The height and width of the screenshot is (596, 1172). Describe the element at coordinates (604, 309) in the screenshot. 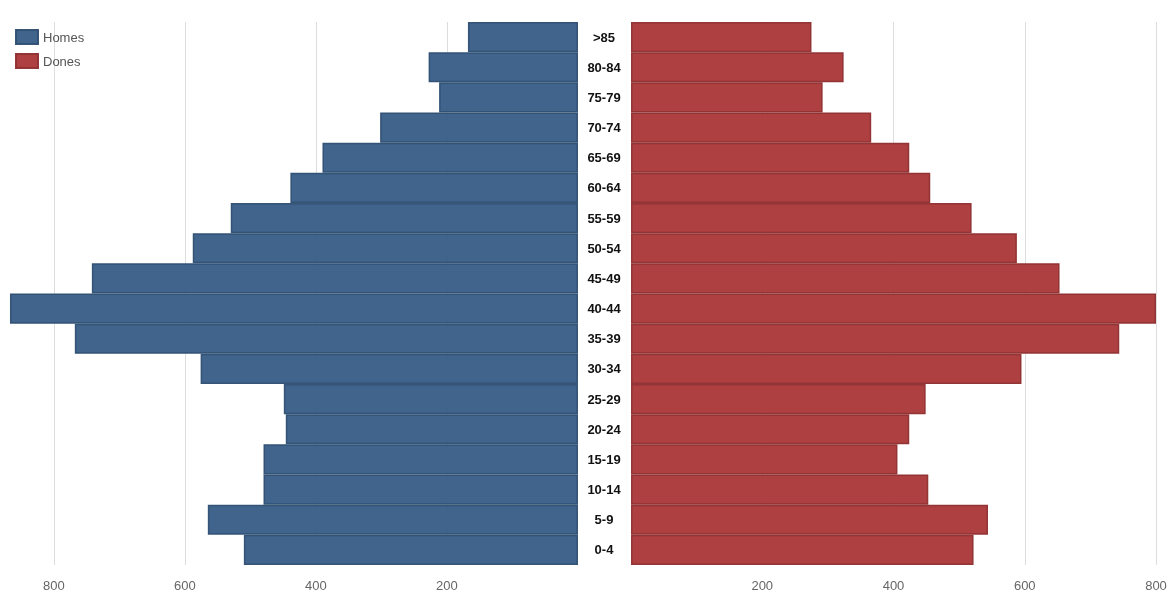

I see `y-tick-label: 40-44` at that location.